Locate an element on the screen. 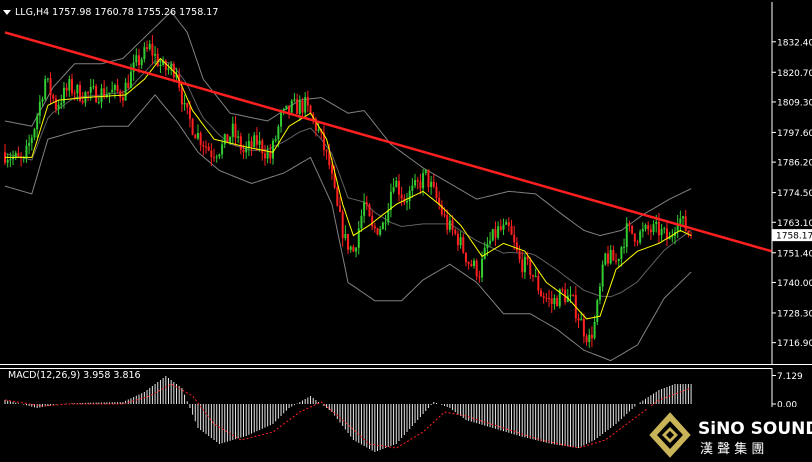 The width and height of the screenshot is (812, 462). price-tick-label: 1716.90 is located at coordinates (794, 344).